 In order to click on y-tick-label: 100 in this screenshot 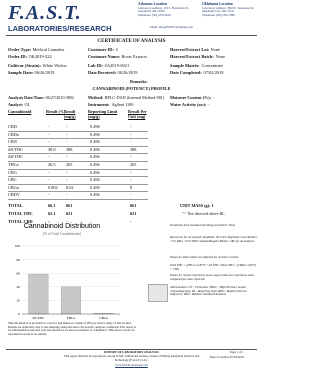, I will do `click(18, 246)`.